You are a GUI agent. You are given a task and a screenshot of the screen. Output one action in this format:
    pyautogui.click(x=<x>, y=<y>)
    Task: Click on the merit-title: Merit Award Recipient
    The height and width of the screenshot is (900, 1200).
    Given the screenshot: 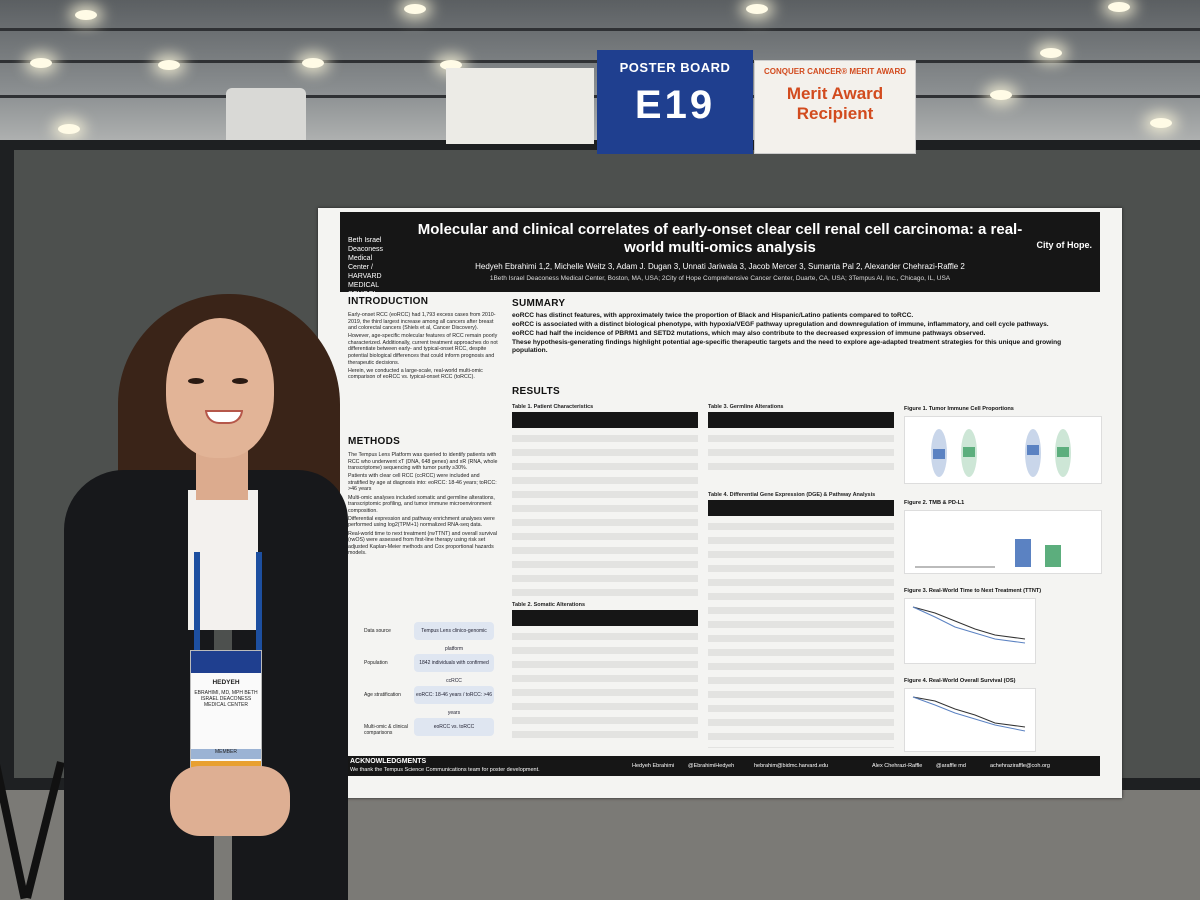 What is the action you would take?
    pyautogui.click(x=835, y=103)
    